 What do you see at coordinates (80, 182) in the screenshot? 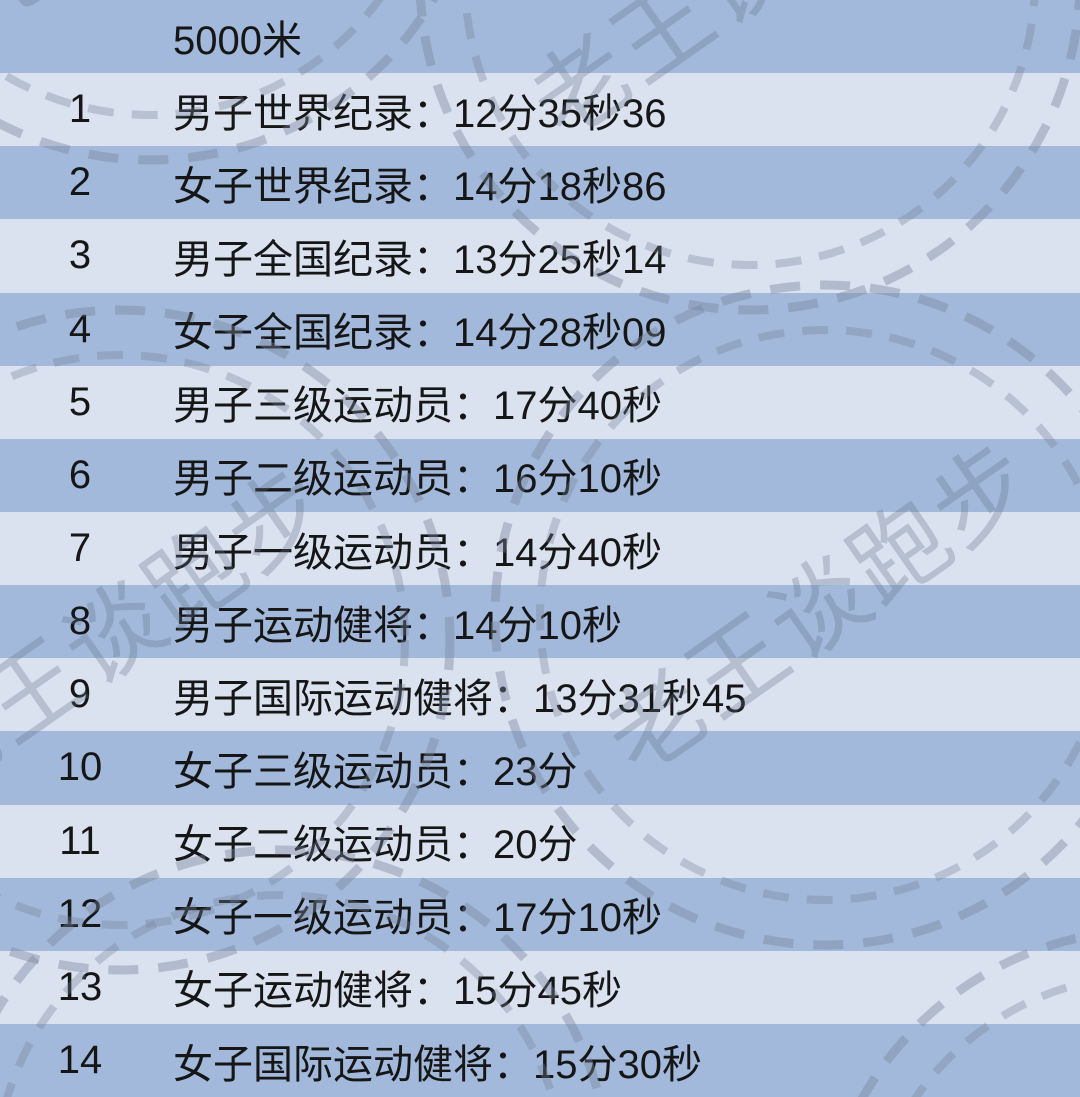
I see `row-number: 2` at bounding box center [80, 182].